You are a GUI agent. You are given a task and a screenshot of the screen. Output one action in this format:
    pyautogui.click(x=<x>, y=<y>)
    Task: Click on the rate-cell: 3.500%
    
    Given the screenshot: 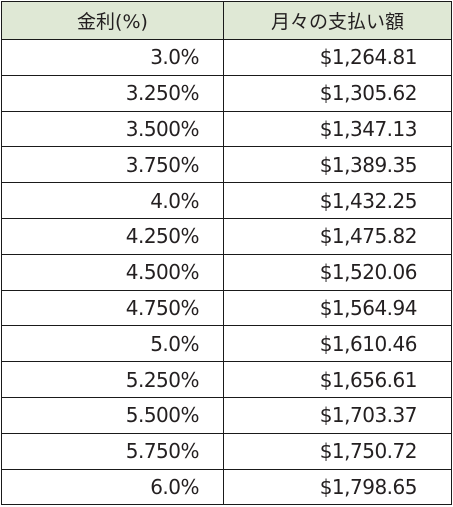 What is the action you would take?
    pyautogui.click(x=112, y=129)
    